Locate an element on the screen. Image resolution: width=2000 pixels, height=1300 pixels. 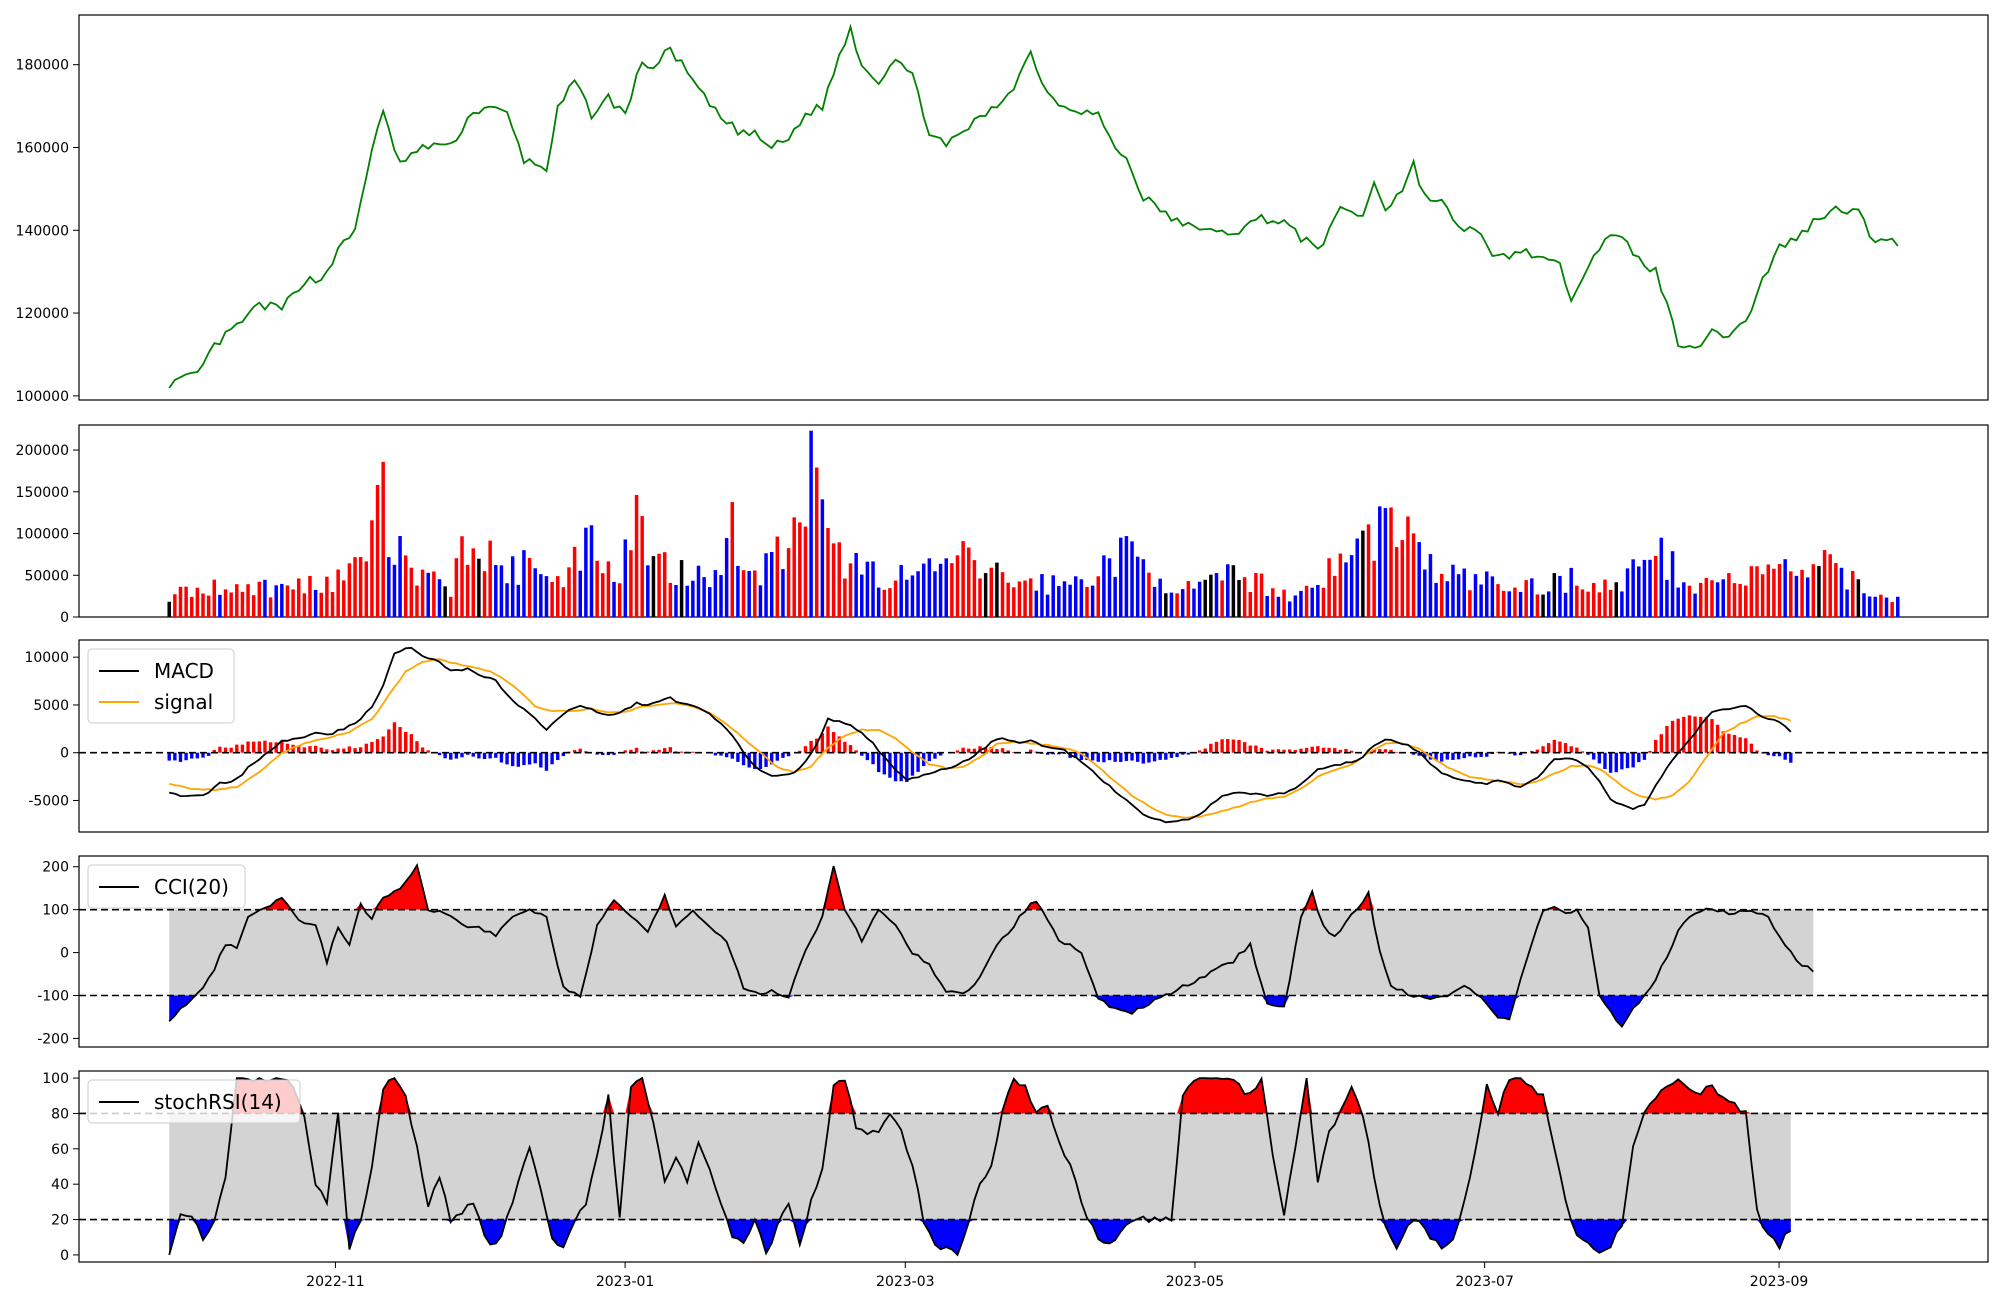
macd-ytick-label-1: 0 is located at coordinates (64, 754).